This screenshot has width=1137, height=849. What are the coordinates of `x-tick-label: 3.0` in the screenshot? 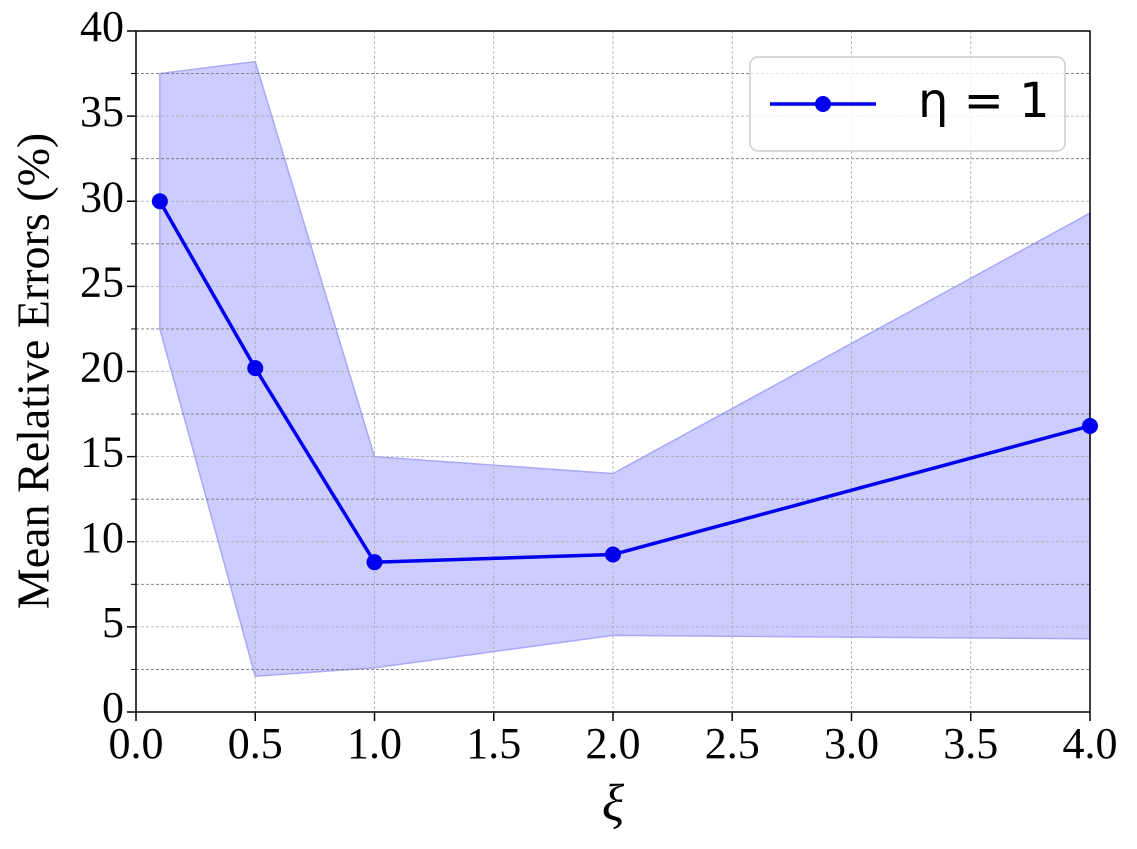 It's located at (851, 743).